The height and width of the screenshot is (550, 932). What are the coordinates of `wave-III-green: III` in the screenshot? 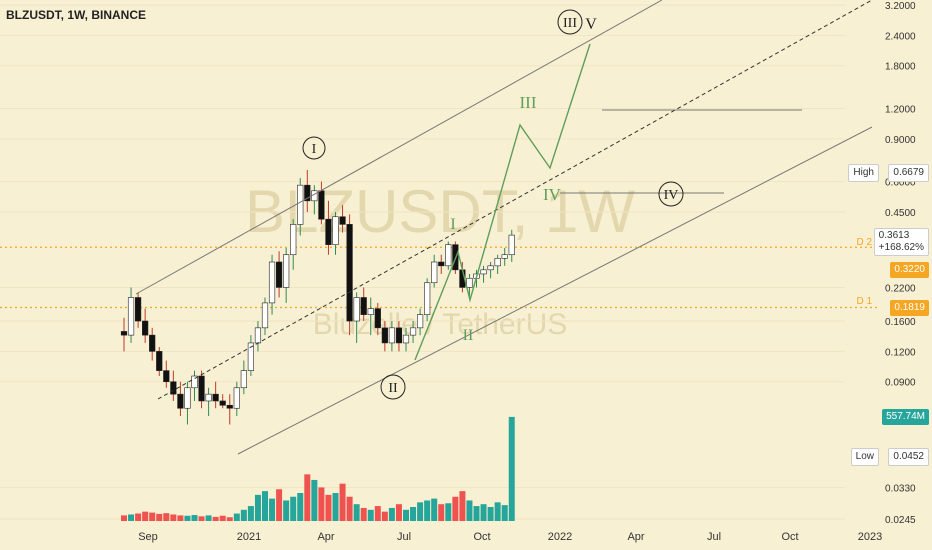 It's located at (528, 102).